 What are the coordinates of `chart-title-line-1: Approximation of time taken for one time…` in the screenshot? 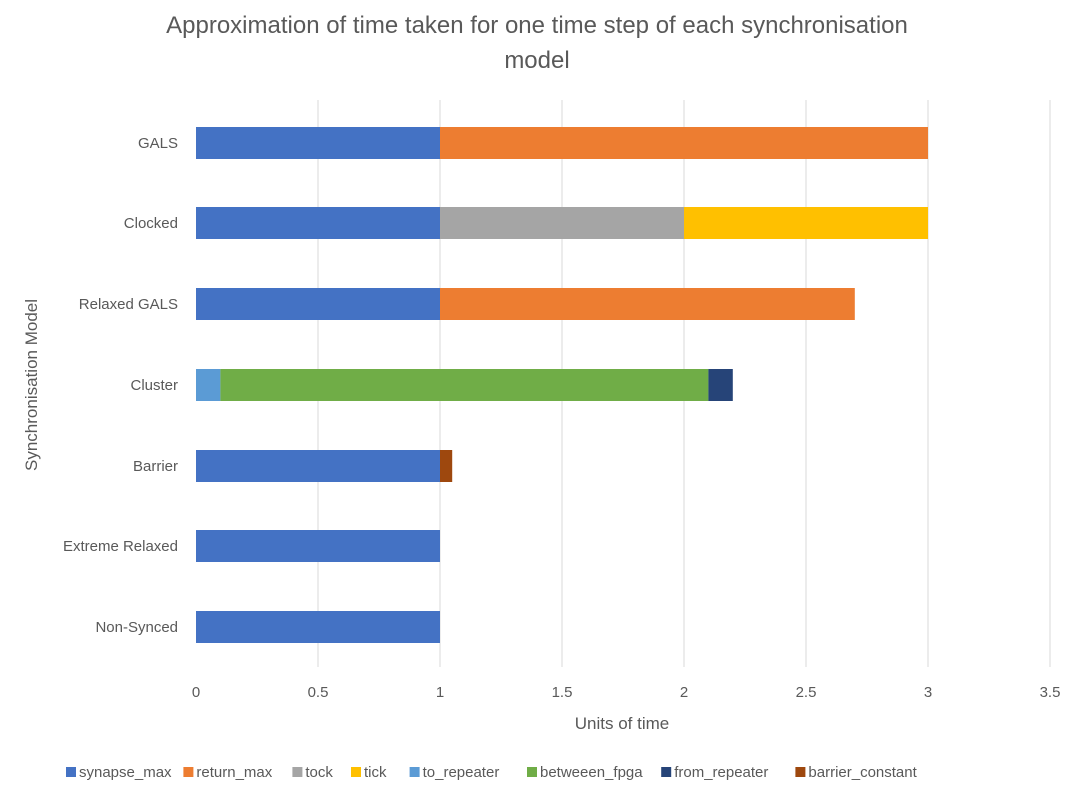 It's located at (537, 25).